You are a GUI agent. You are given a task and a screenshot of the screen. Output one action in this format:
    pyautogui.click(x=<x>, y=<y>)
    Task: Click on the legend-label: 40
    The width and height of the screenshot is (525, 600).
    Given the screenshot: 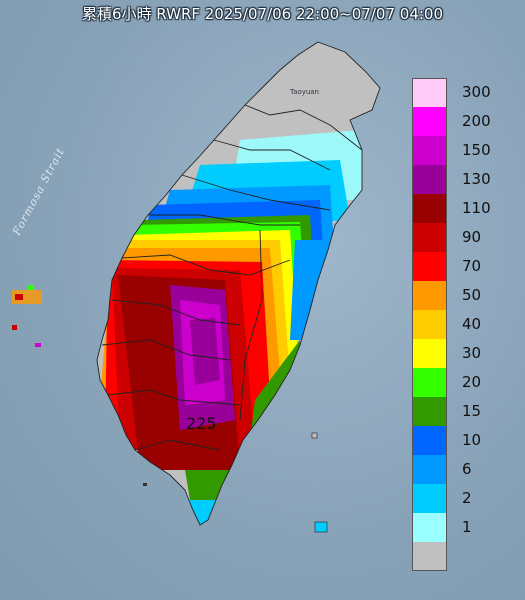 What is the action you would take?
    pyautogui.click(x=472, y=324)
    